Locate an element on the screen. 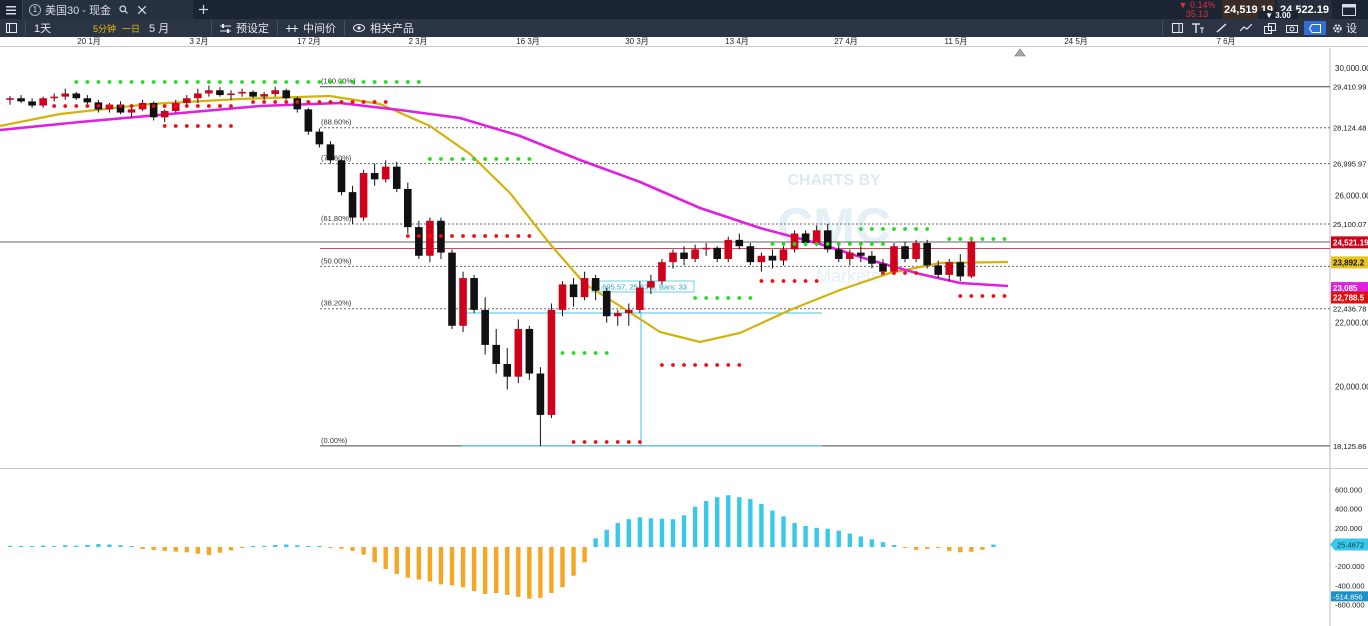 This screenshot has height=626, width=1368. duplicate-button is located at coordinates (1270, 28).